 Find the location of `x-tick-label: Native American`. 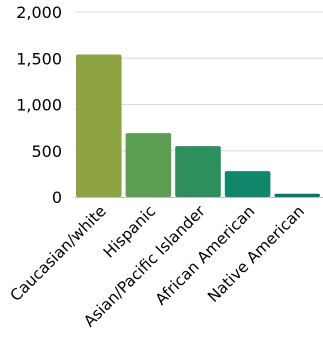

x-tick-label: Native American is located at coordinates (256, 254).